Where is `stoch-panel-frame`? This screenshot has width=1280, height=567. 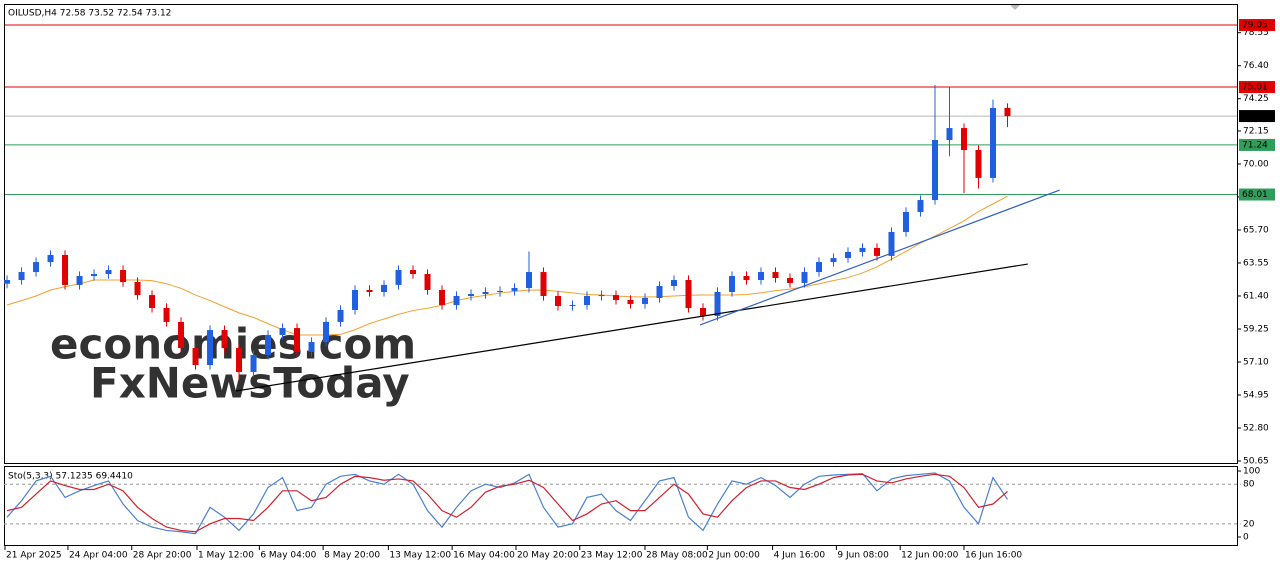 stoch-panel-frame is located at coordinates (621, 506).